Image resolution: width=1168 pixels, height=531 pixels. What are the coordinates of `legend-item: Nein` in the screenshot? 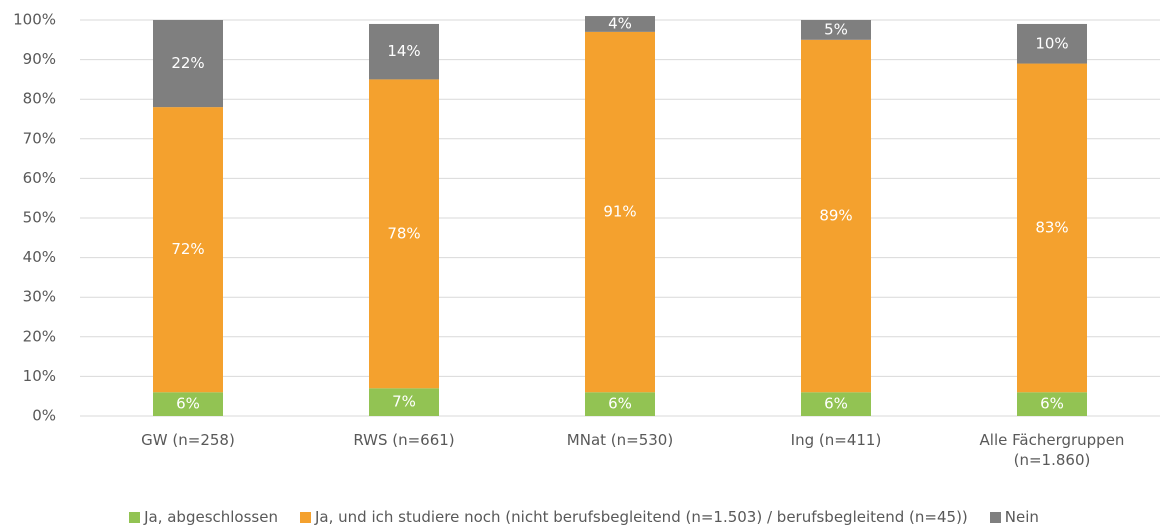 It's located at (1014, 517).